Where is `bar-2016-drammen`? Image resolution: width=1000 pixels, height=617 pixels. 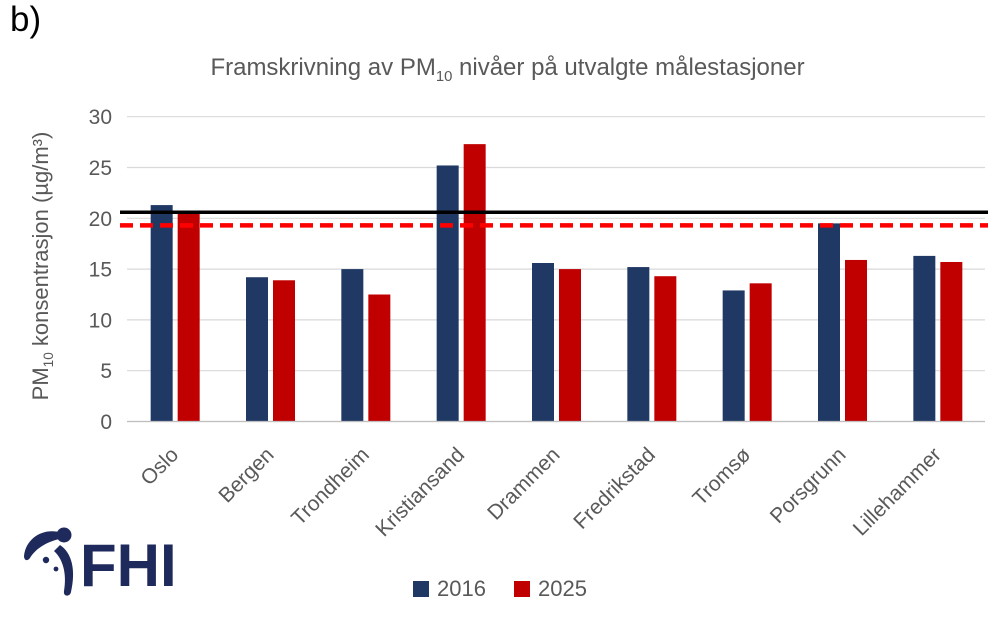 bar-2016-drammen is located at coordinates (543, 342).